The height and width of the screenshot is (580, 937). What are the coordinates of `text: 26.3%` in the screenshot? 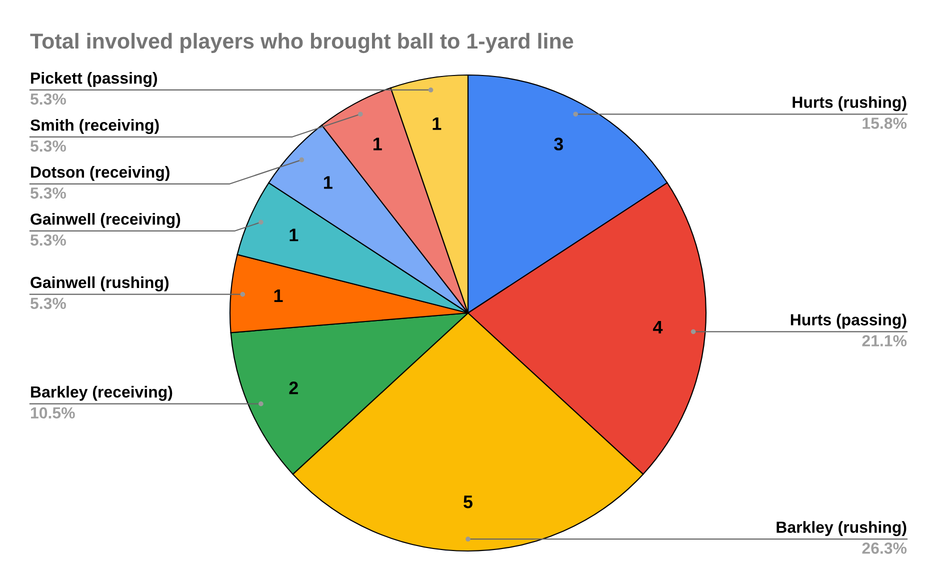 It's located at (884, 548).